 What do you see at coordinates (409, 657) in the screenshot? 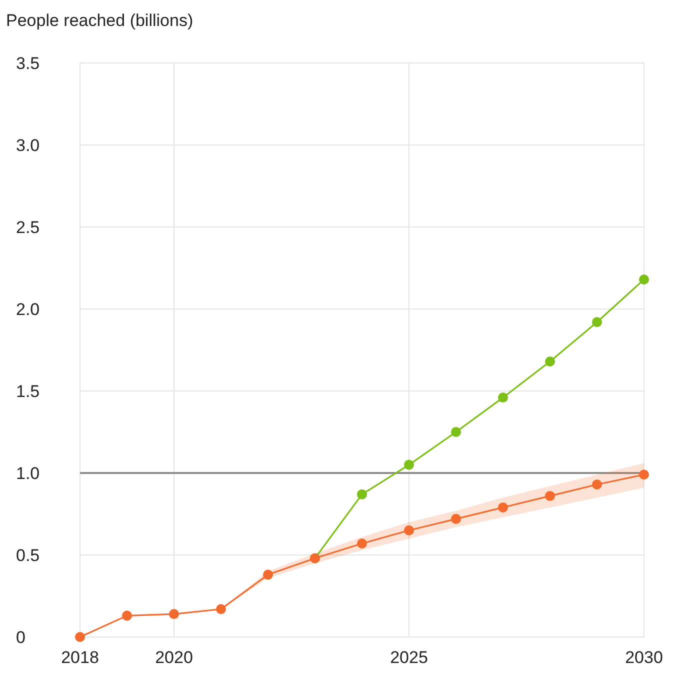
I see `x-tick-label: 2025` at bounding box center [409, 657].